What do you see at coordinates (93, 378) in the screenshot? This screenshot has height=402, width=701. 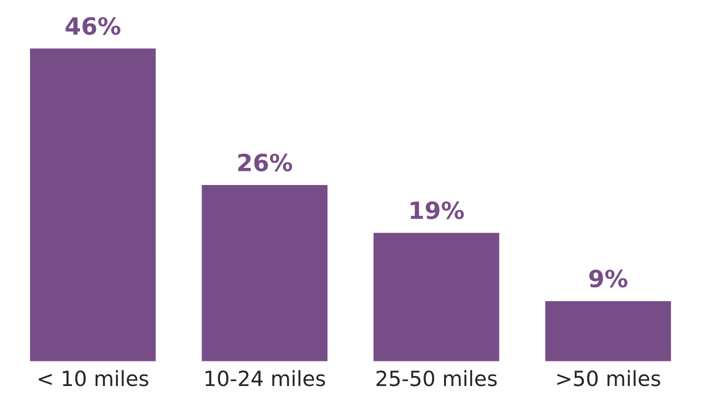 I see `x-tick-label: < 10 miles` at bounding box center [93, 378].